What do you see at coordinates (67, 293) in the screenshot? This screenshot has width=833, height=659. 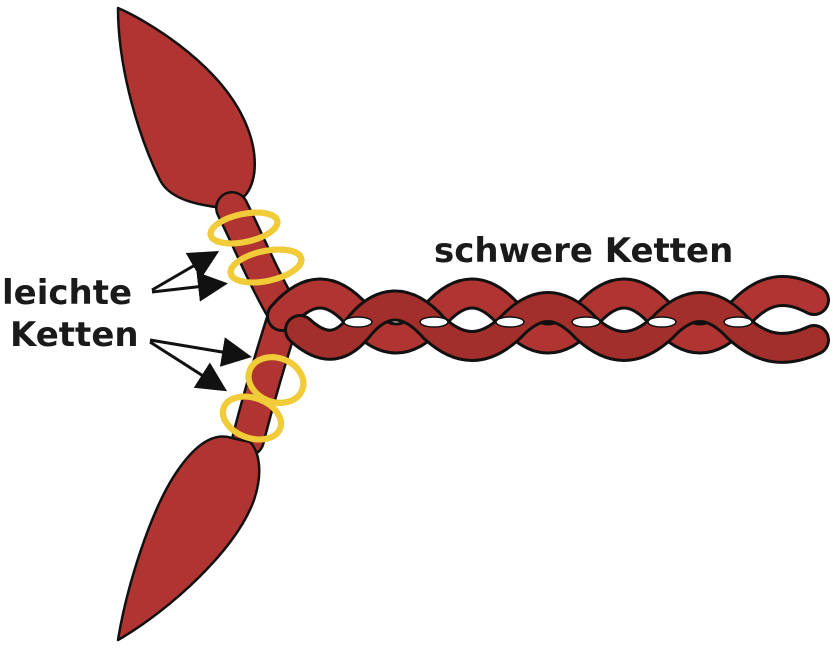 I see `light-chains-label-line1: leichte` at bounding box center [67, 293].